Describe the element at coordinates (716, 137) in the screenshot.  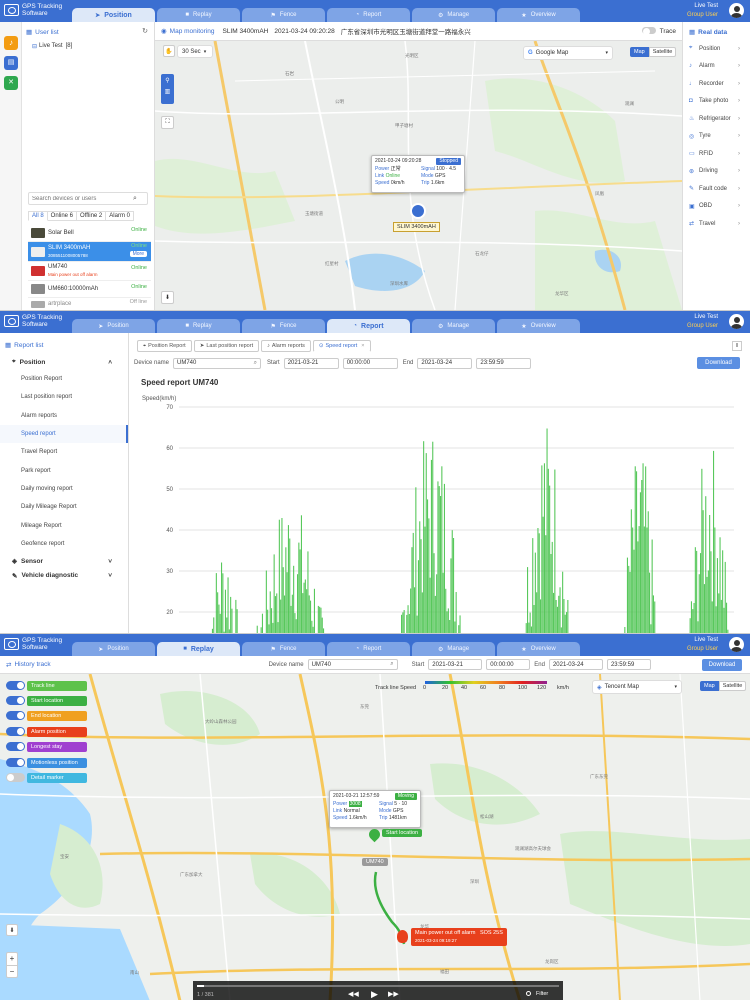
I see `realdata-tyre: ◎ Tyre ›` at that location.